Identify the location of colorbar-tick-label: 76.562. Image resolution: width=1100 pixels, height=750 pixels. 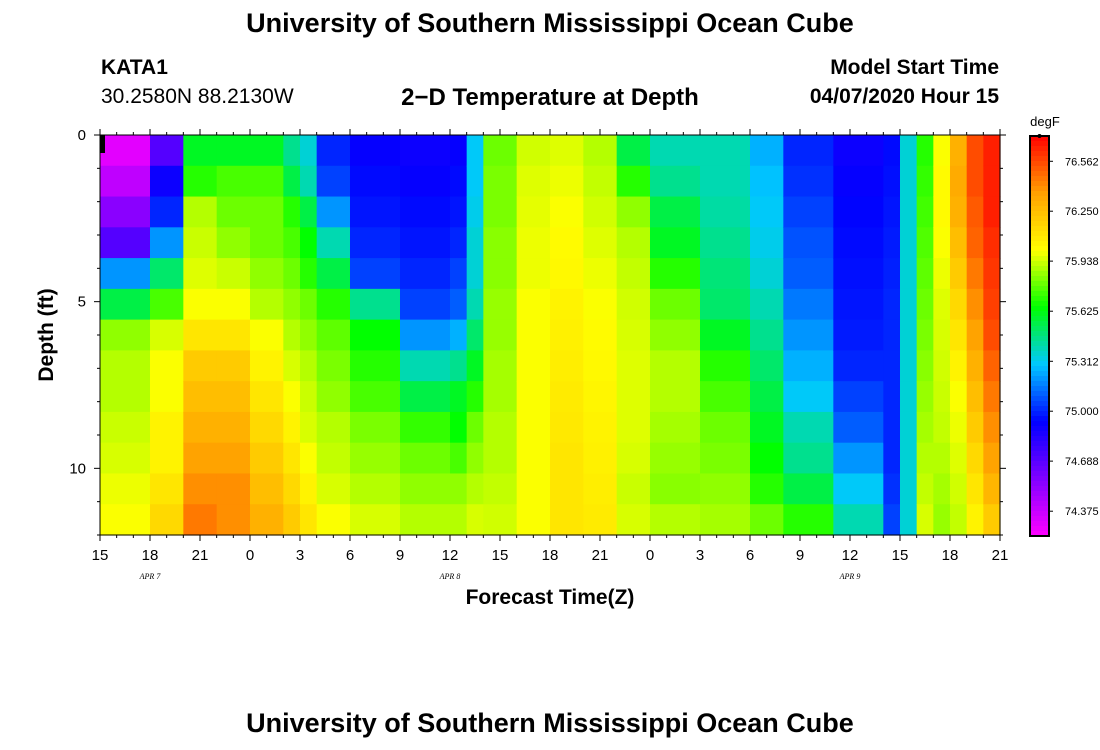
(1082, 162).